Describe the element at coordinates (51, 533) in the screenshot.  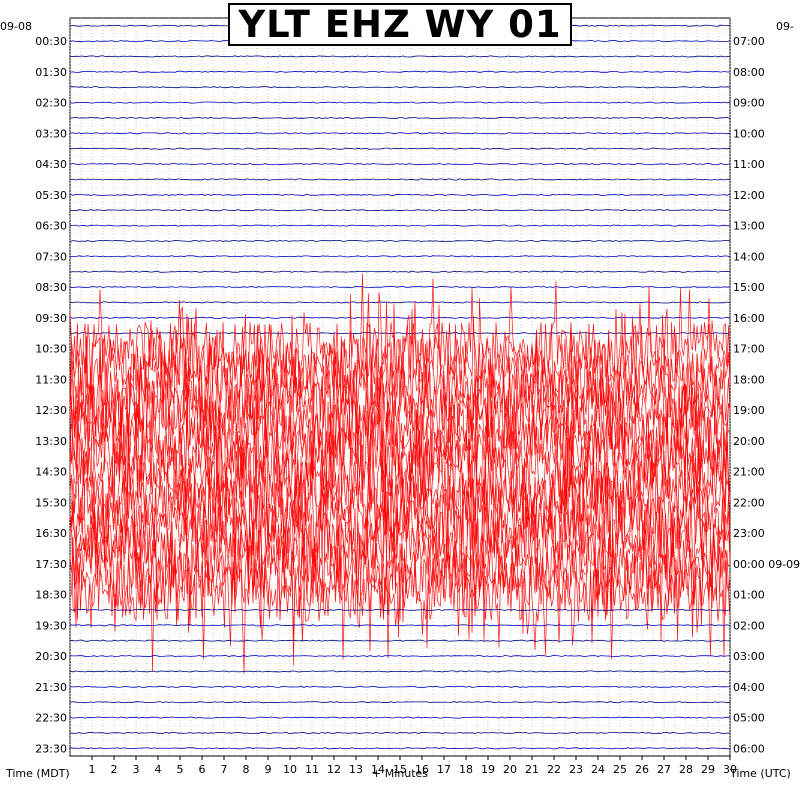
I see `left-tick-label: 16:30` at that location.